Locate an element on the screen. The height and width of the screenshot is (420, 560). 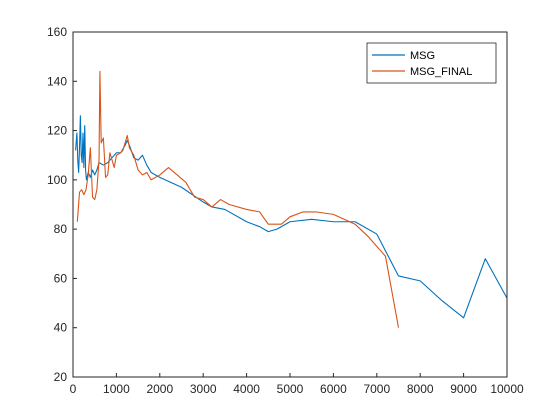
x-tick-label: 7000 is located at coordinates (376, 389).